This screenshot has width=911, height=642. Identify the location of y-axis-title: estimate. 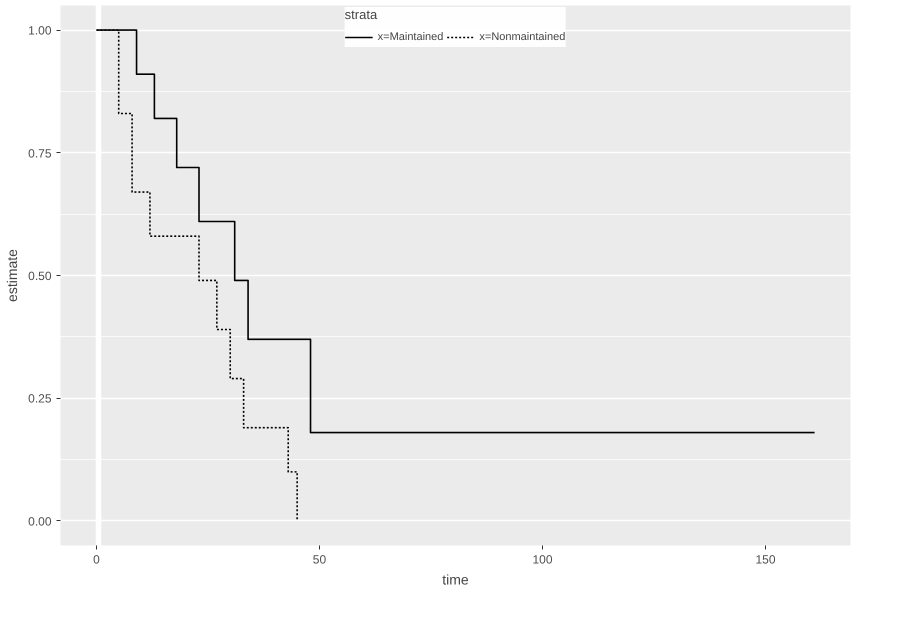
(12, 275).